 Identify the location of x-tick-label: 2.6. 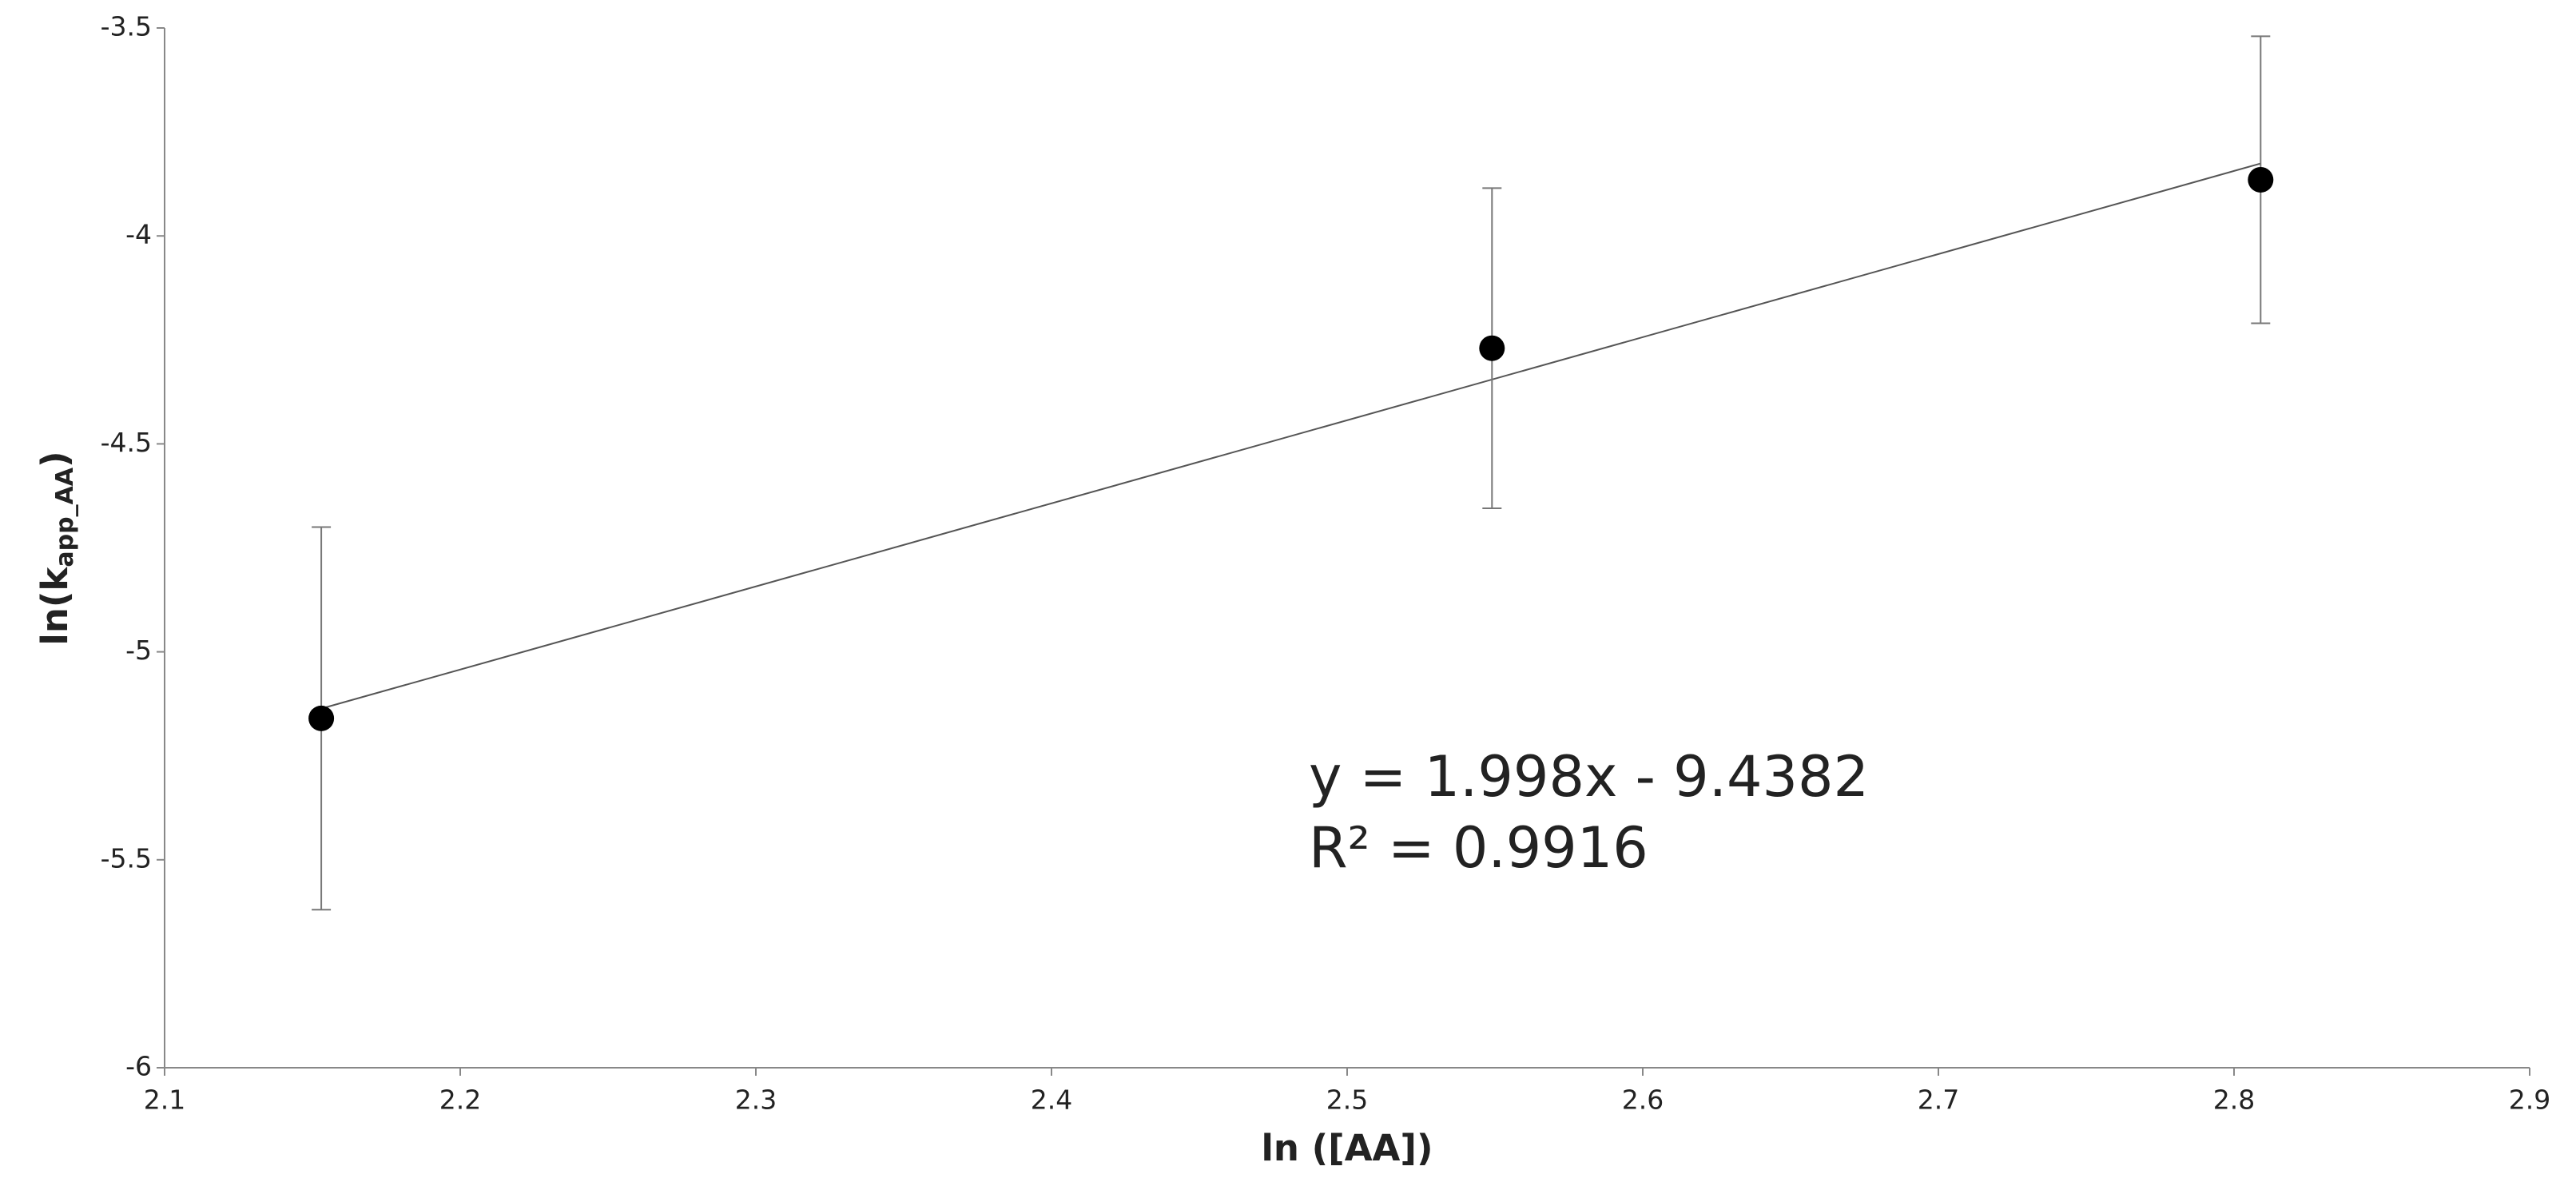
(1643, 1100).